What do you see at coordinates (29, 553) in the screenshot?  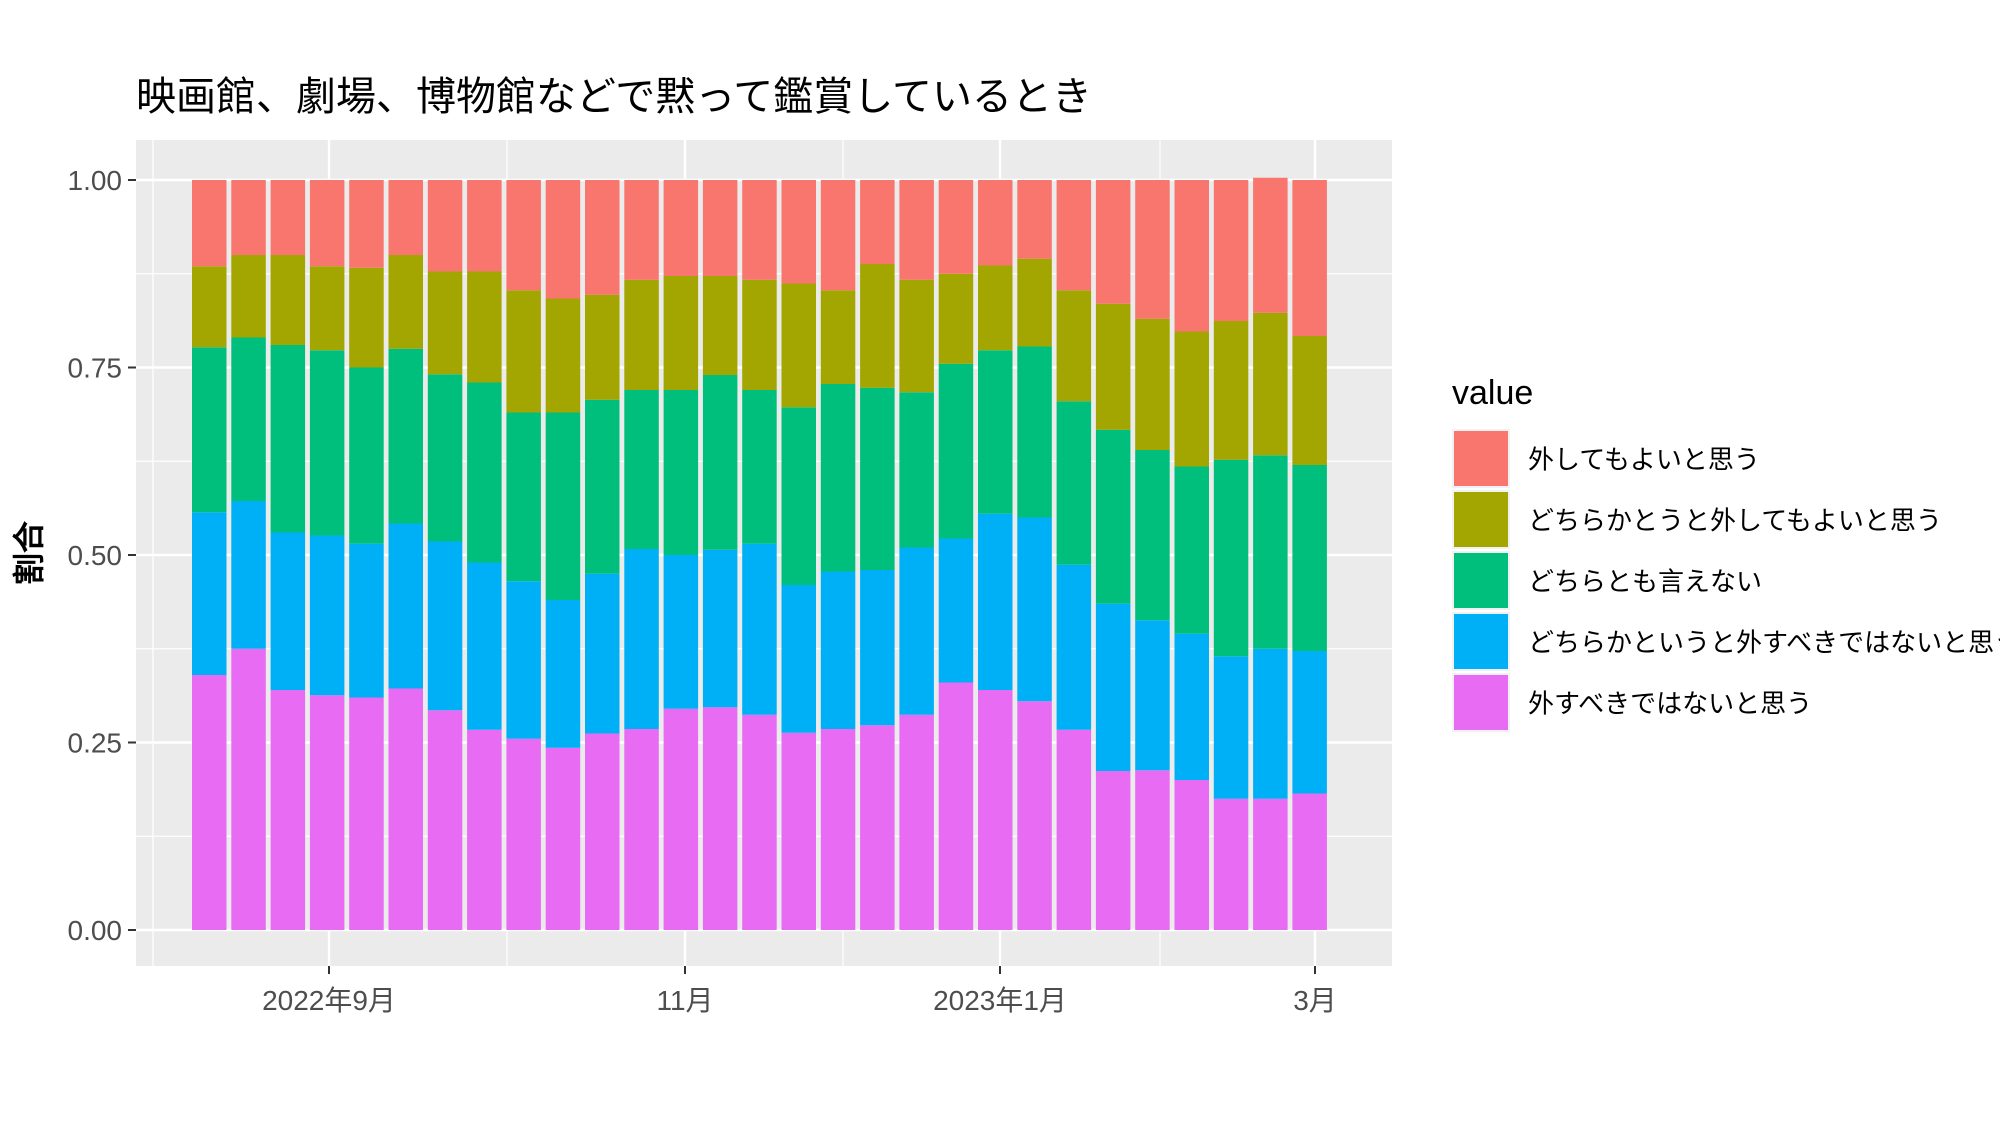 I see `y-axis-title: 割合` at bounding box center [29, 553].